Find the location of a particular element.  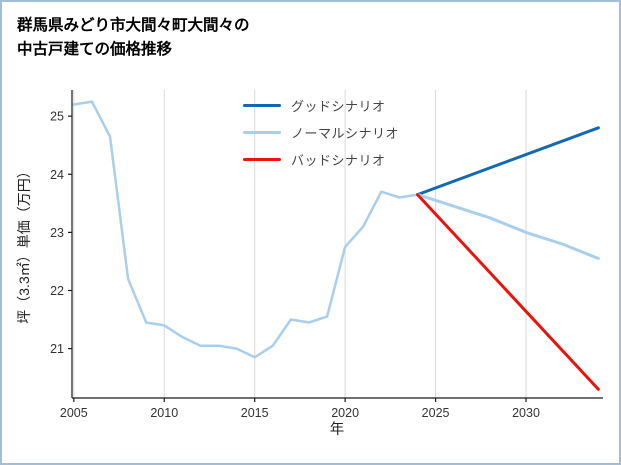

y-tick-label: 24 is located at coordinates (57, 175).